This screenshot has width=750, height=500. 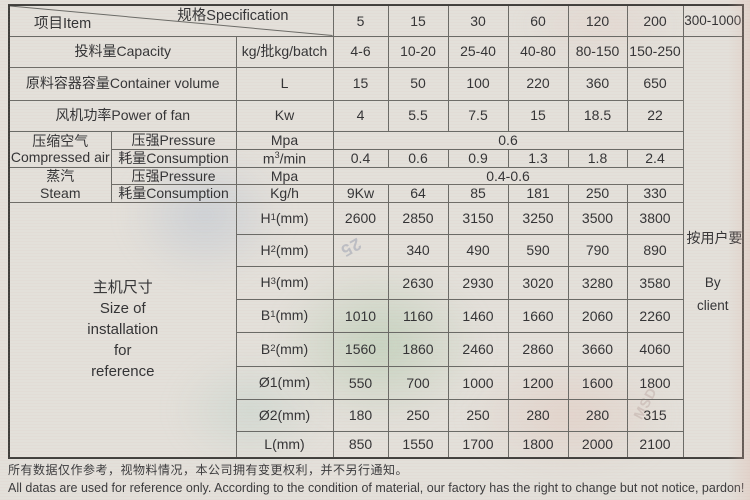 I want to click on cell, so click(x=360, y=250).